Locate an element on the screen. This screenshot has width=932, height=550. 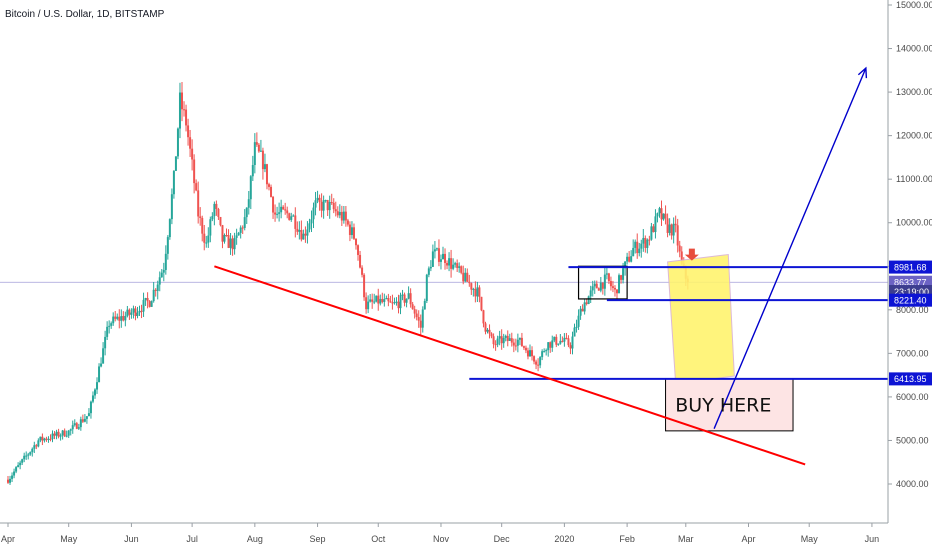
x-tick-label: Oct is located at coordinates (378, 539).